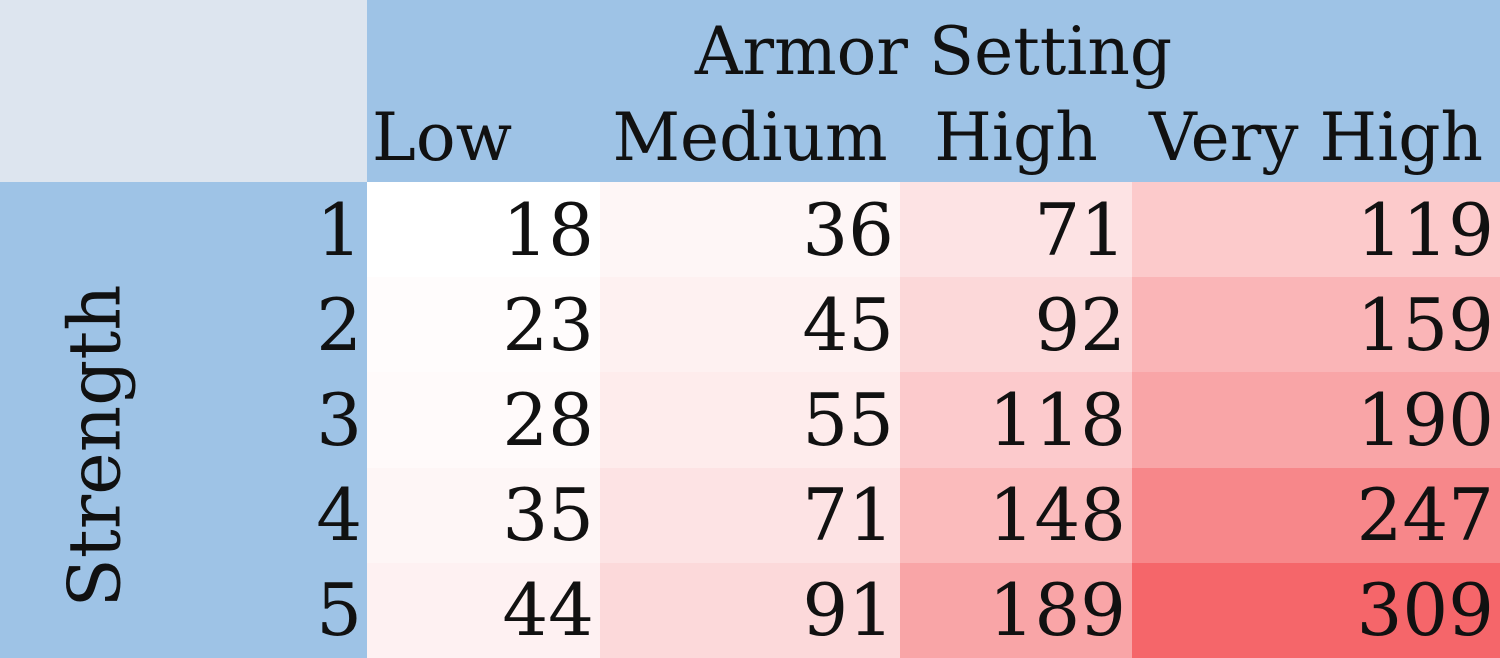 The image size is (1500, 658). I want to click on cell-value: 92, so click(1080, 324).